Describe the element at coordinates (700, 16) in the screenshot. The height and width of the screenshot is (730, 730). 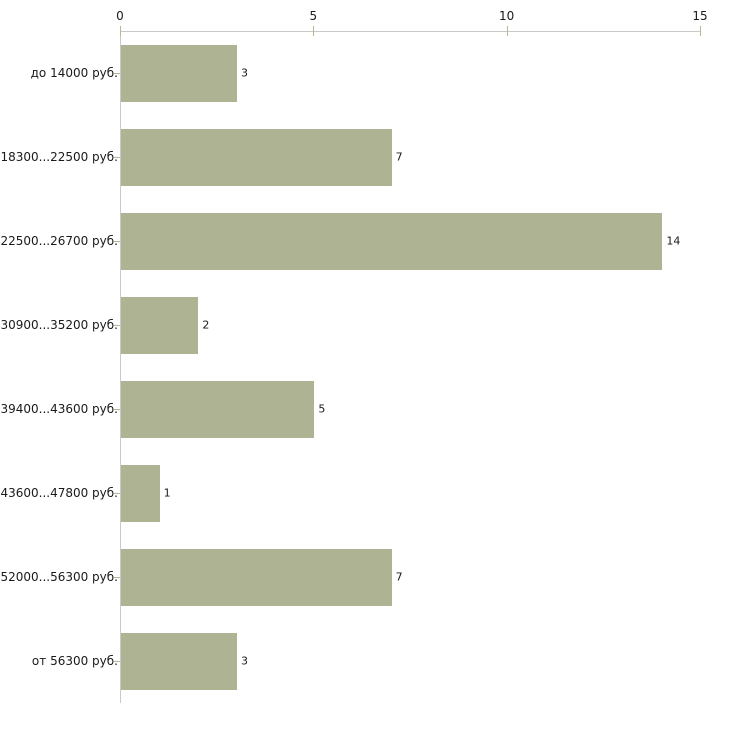
I see `x-axis-tick-label: 15` at that location.